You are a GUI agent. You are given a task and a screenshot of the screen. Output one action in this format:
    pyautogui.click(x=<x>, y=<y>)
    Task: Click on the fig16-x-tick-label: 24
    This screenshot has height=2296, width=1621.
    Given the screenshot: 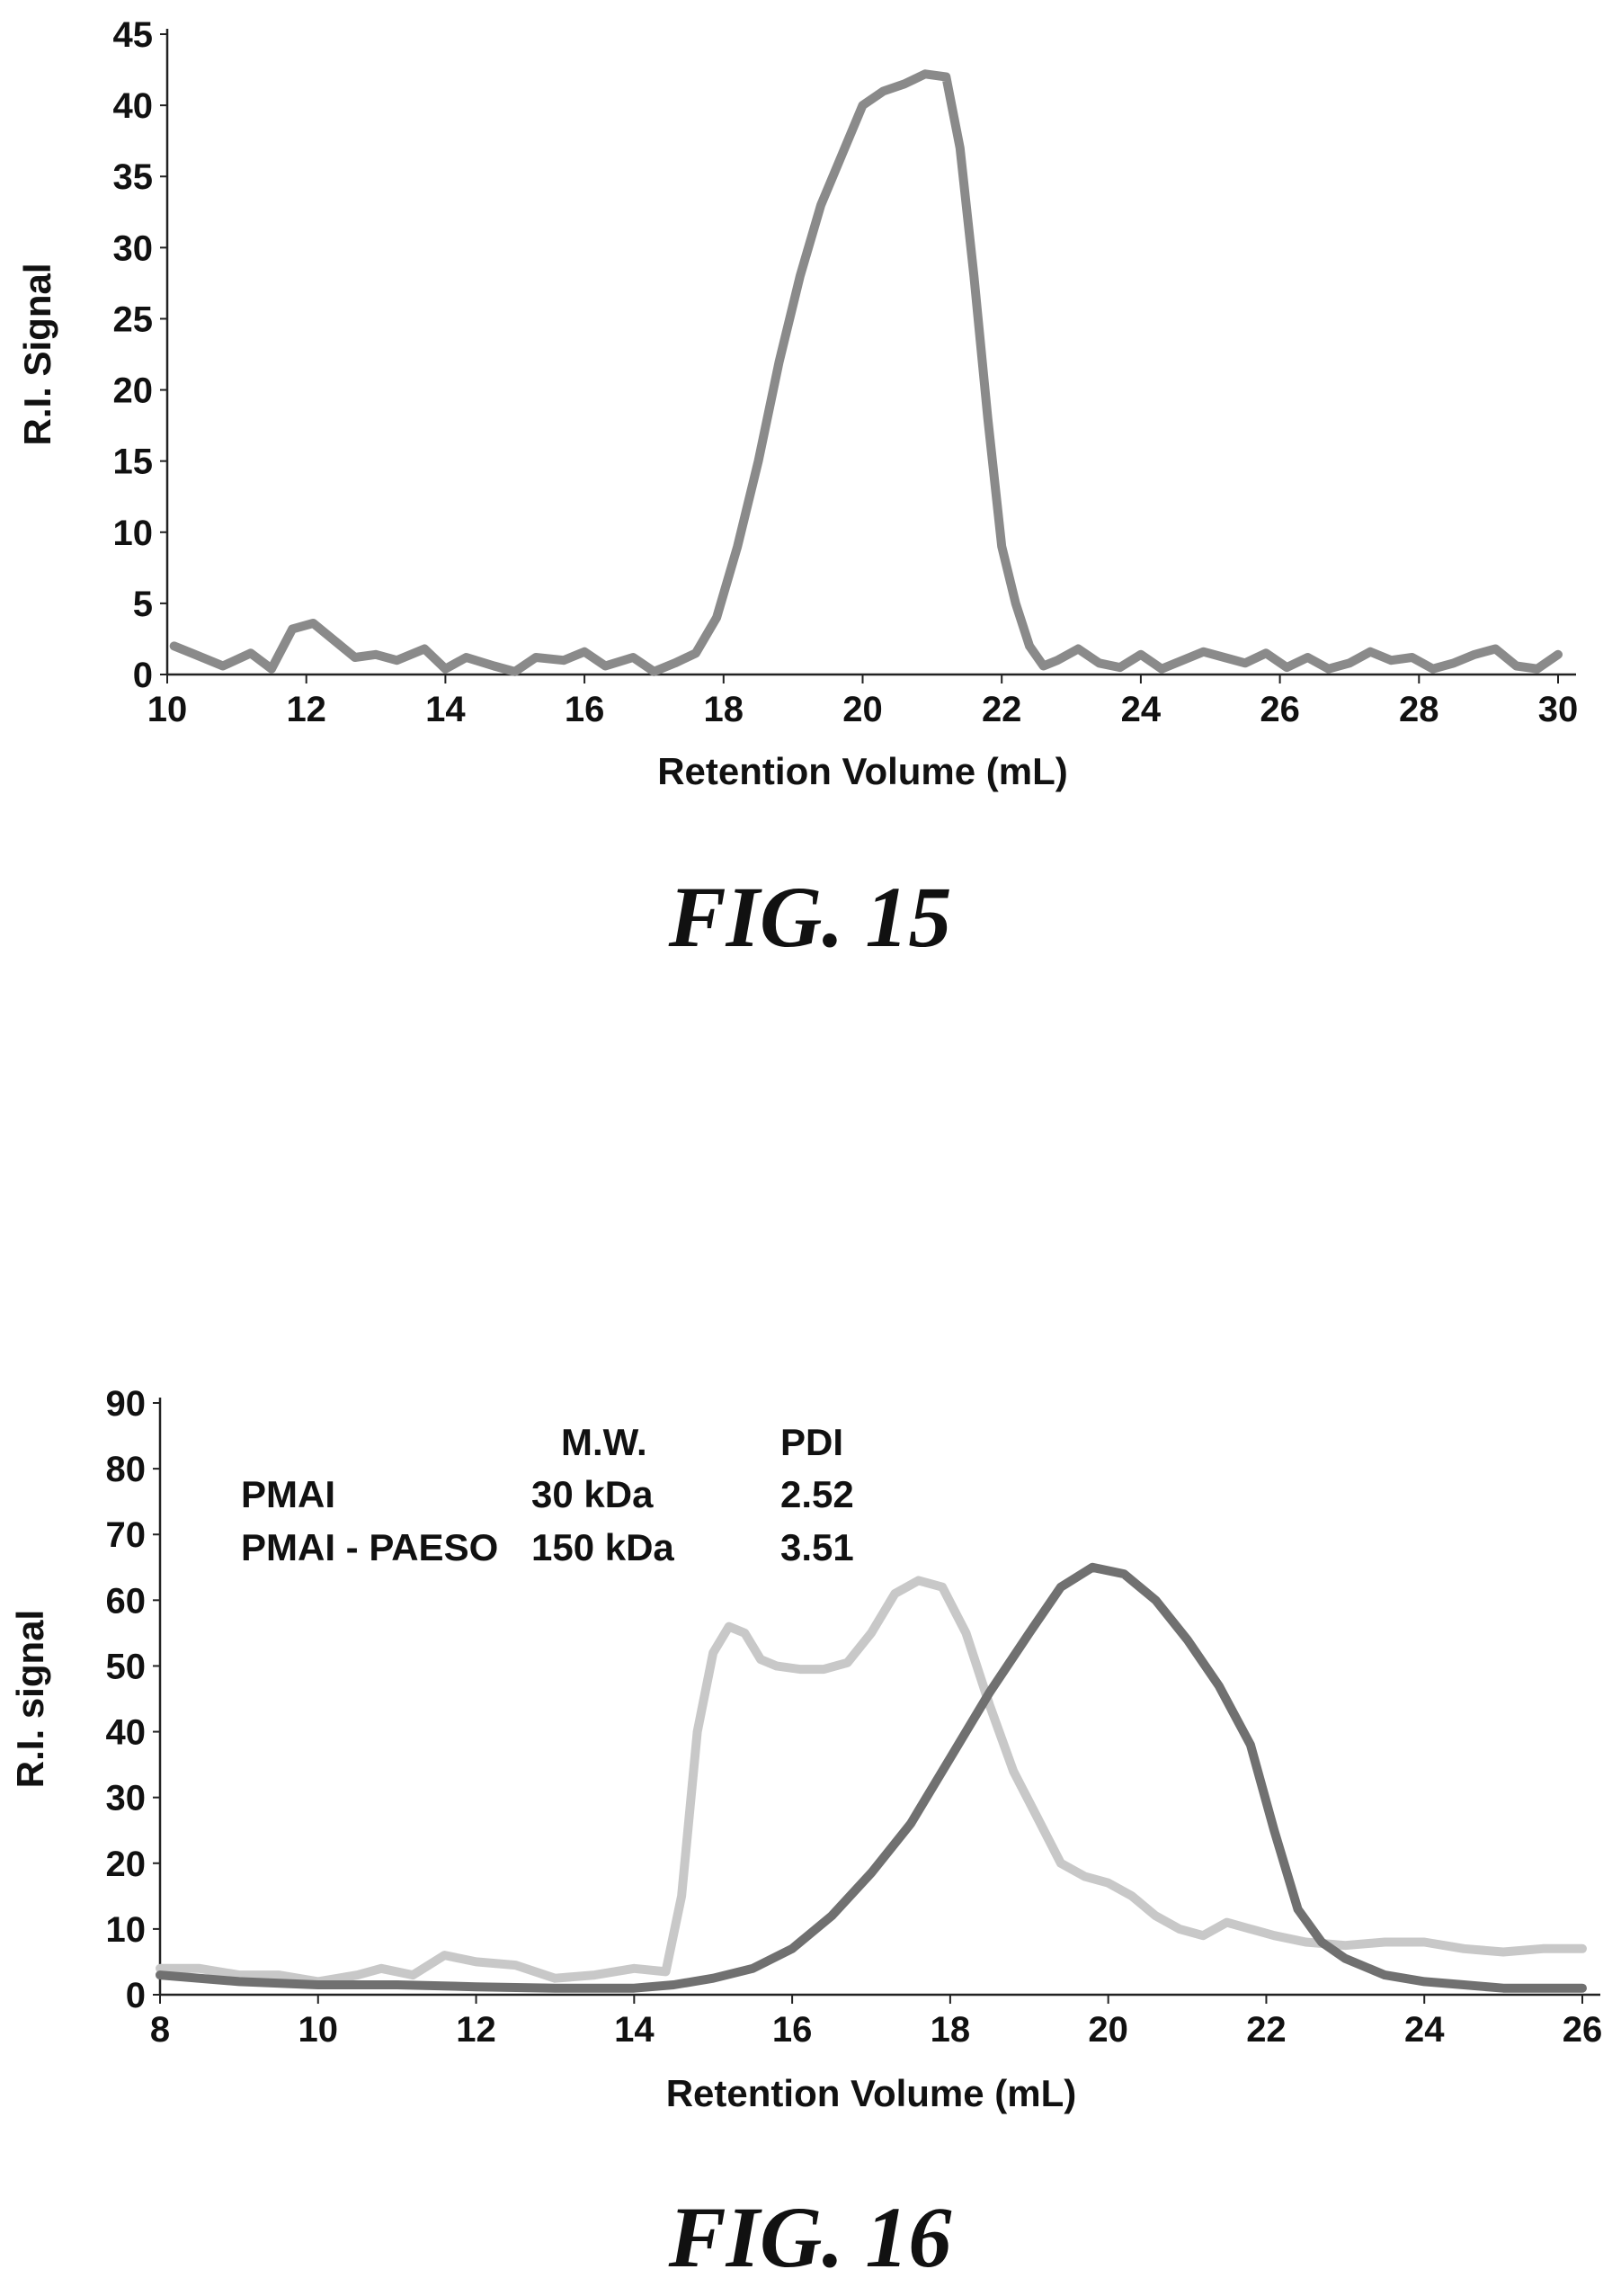 What is the action you would take?
    pyautogui.click(x=1425, y=2030)
    